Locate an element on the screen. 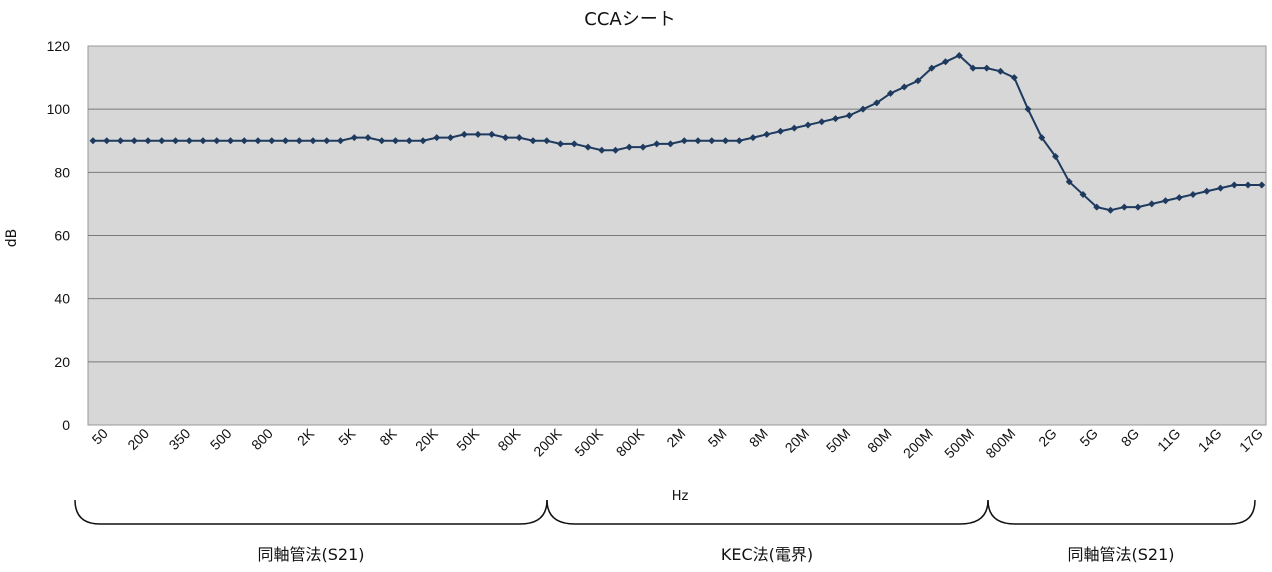  x-tick-label: 8K is located at coordinates (388, 437).